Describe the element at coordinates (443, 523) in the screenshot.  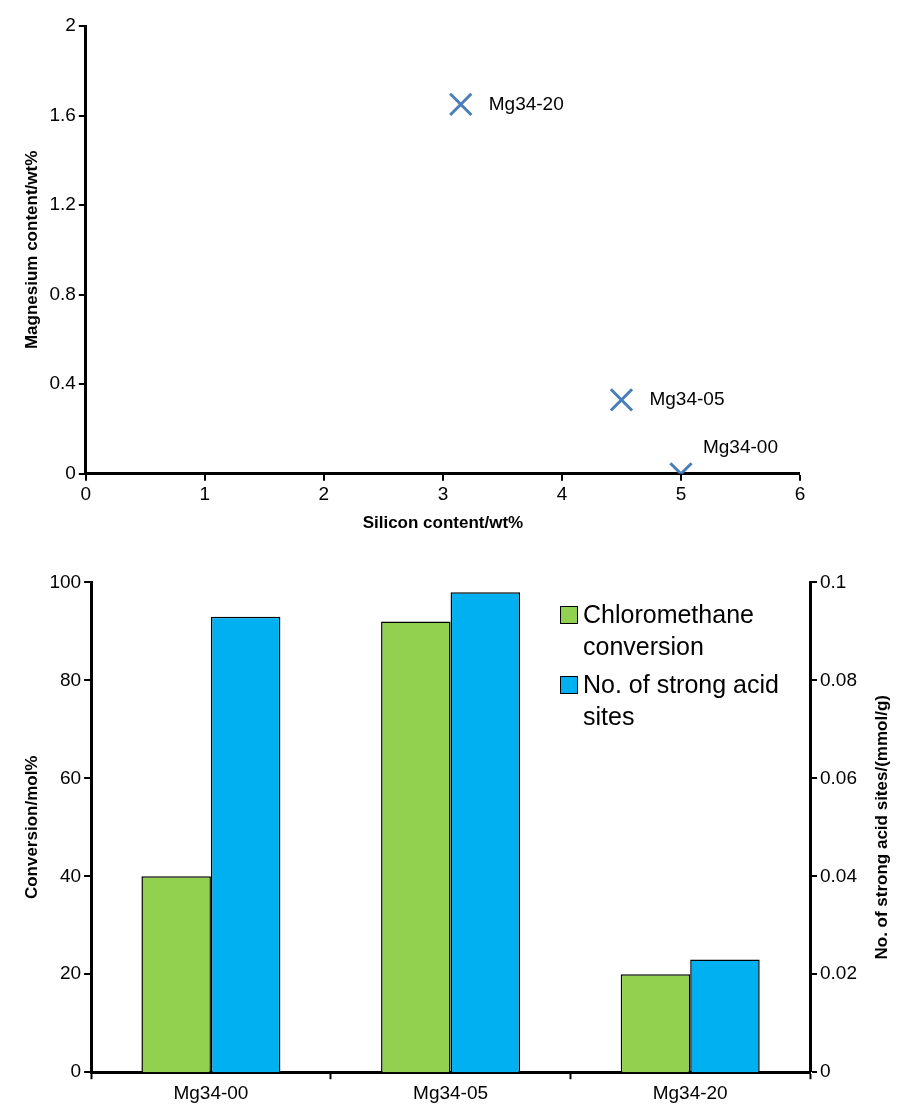
I see `x-axis-title: Silicon content/wt%` at that location.